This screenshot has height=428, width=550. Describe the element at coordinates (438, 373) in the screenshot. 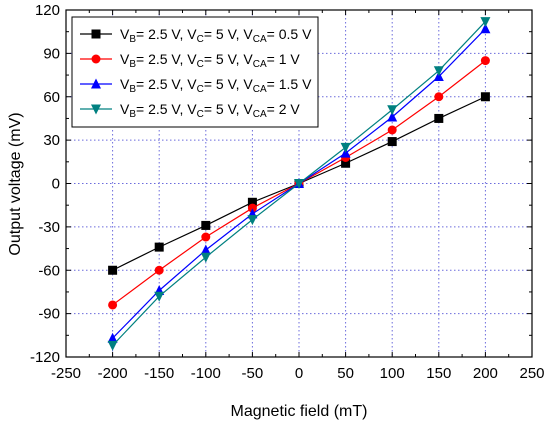

I see `x-tick-label: 150` at that location.